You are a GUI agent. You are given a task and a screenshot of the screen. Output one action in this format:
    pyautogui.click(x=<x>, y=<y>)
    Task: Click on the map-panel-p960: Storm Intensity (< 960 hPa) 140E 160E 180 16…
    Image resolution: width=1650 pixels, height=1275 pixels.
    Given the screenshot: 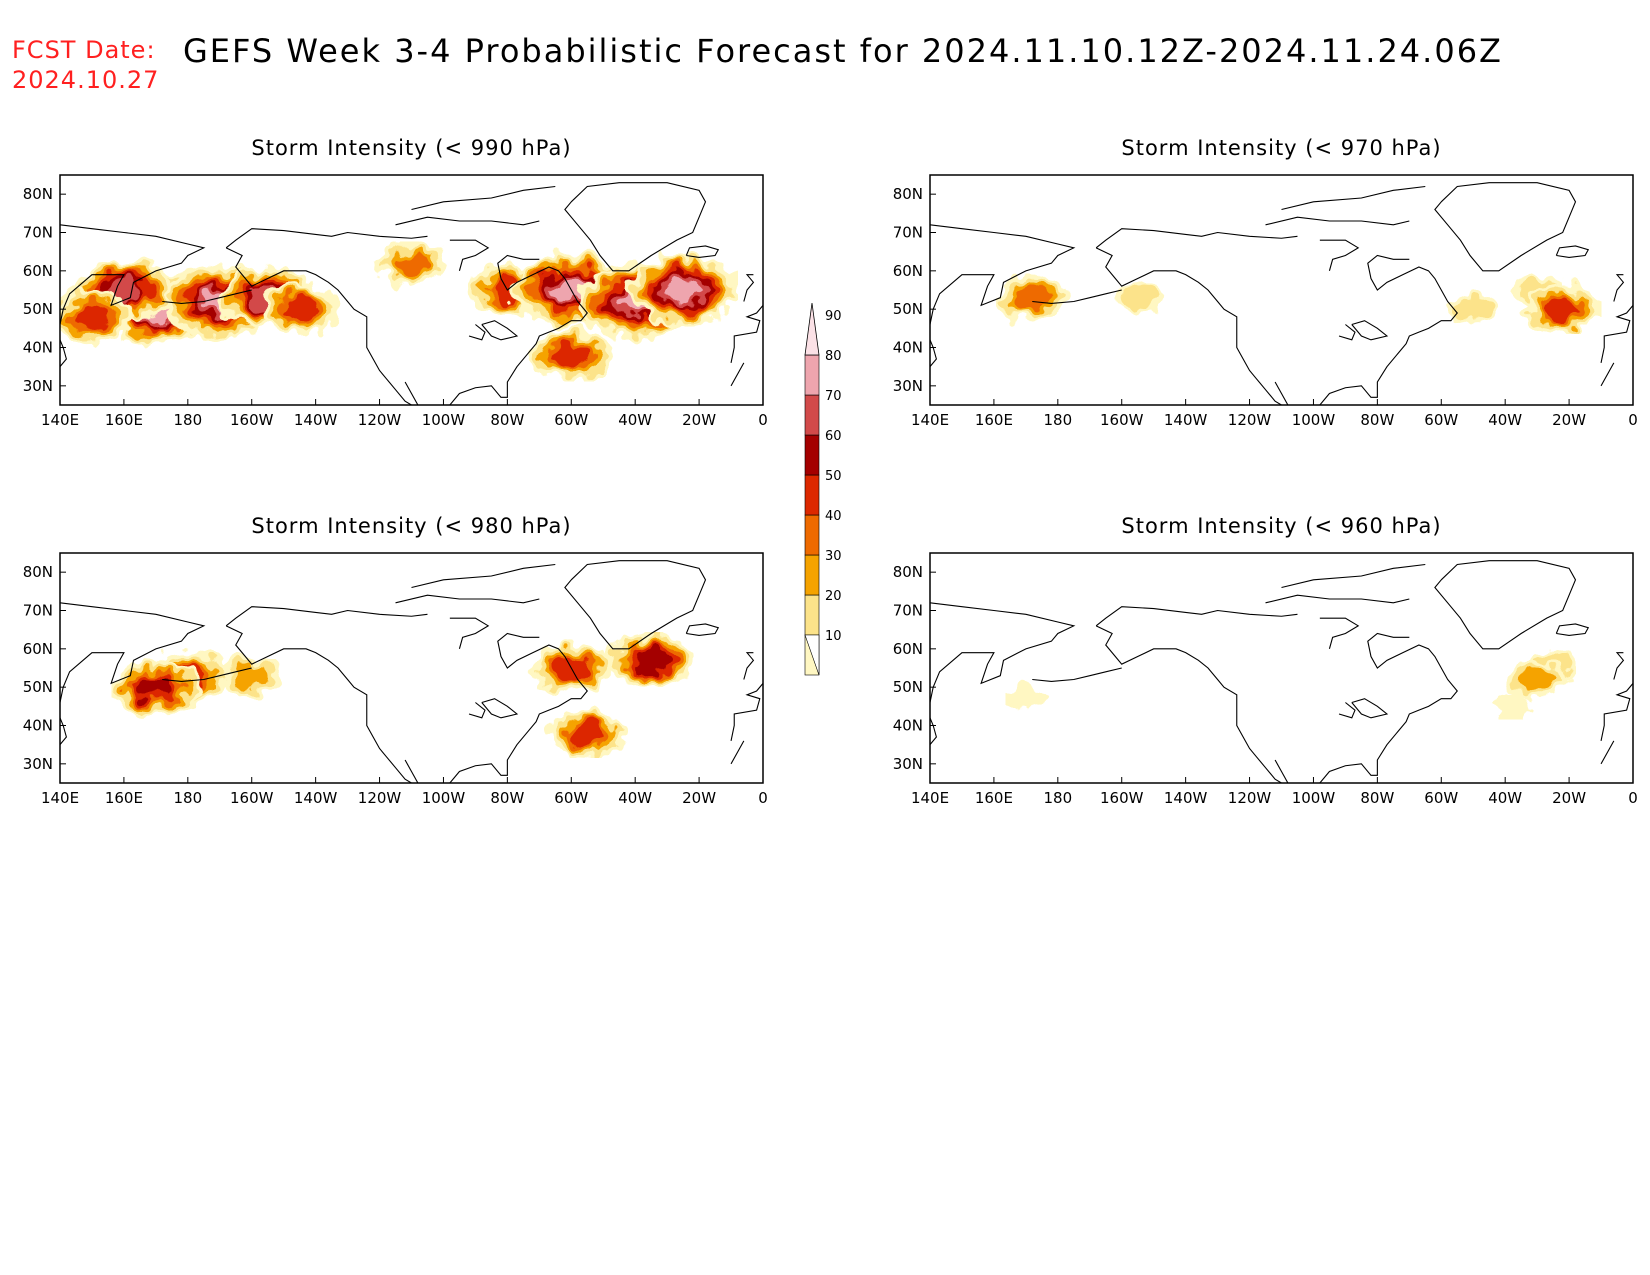 What is the action you would take?
    pyautogui.click(x=1265, y=660)
    